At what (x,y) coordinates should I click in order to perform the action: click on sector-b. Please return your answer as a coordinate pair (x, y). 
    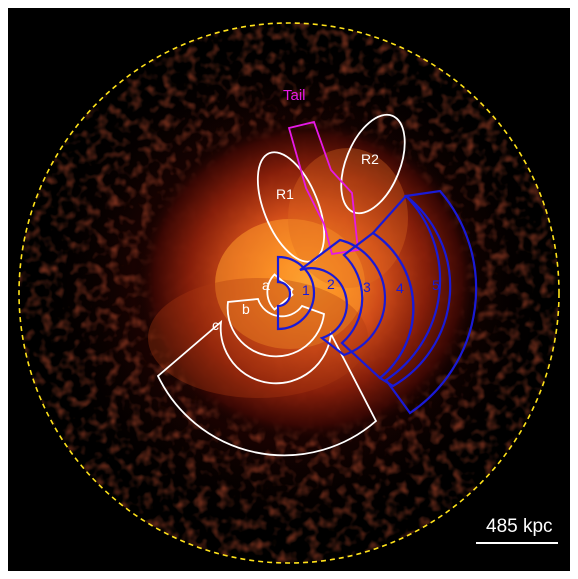
    Looking at the image, I should click on (275, 328).